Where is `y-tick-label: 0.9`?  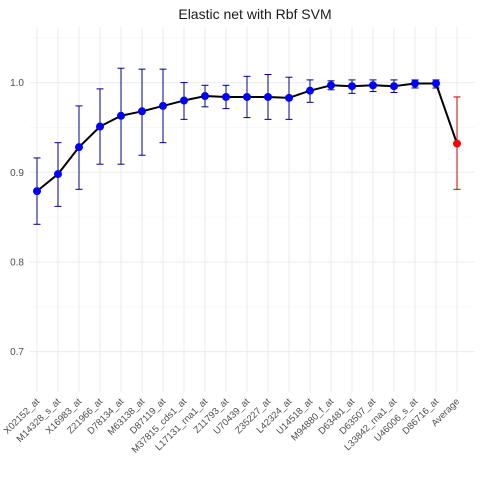
y-tick-label: 0.9 is located at coordinates (17, 173).